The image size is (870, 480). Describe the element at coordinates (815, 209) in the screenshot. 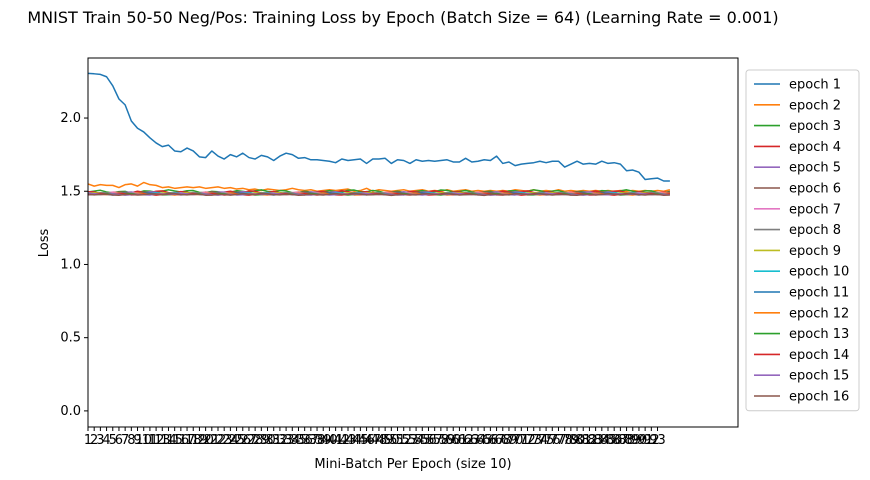

I see `legend-entry: epoch 7` at that location.